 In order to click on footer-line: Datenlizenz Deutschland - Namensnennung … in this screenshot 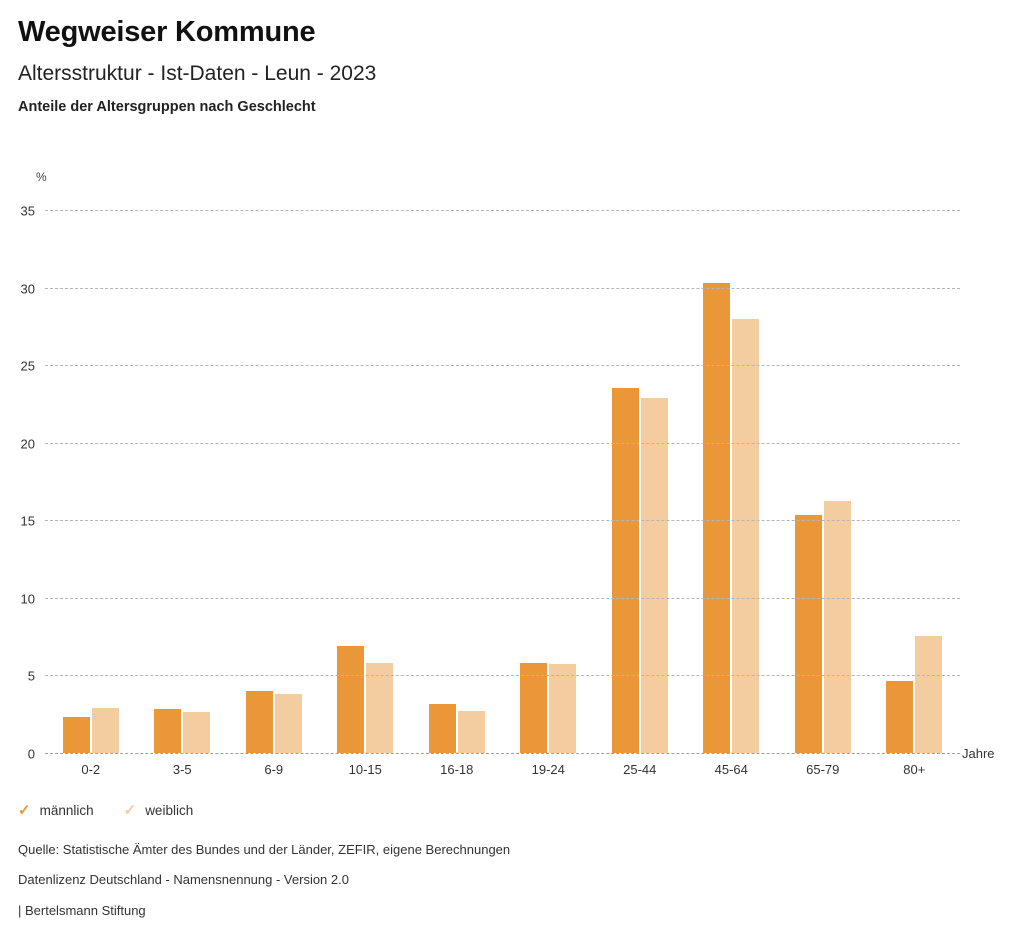, I will do `click(183, 880)`.